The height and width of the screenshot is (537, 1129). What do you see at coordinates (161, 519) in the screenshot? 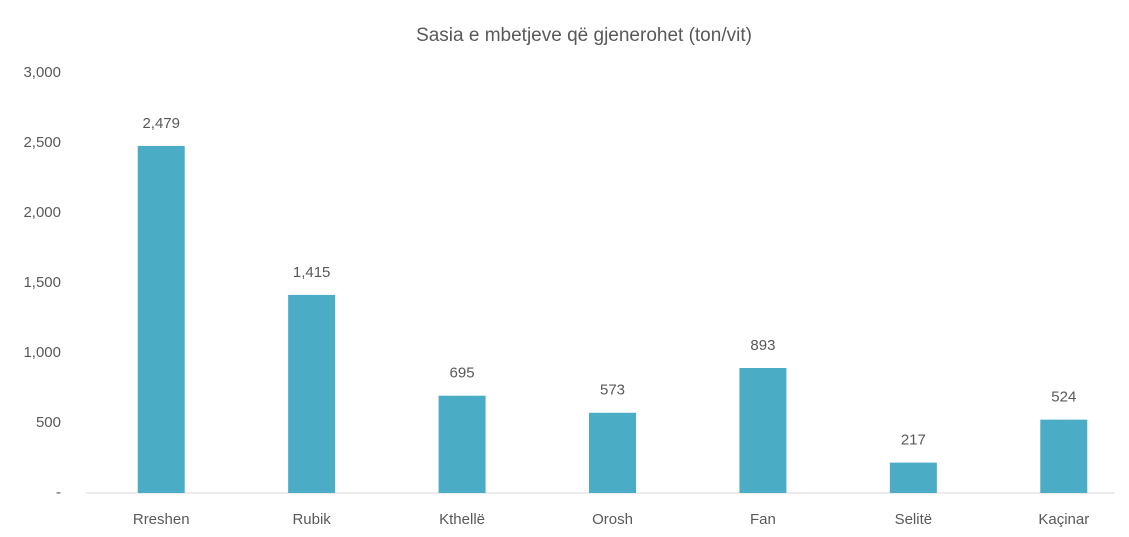
I see `x-tick-label: Rreshen` at bounding box center [161, 519].